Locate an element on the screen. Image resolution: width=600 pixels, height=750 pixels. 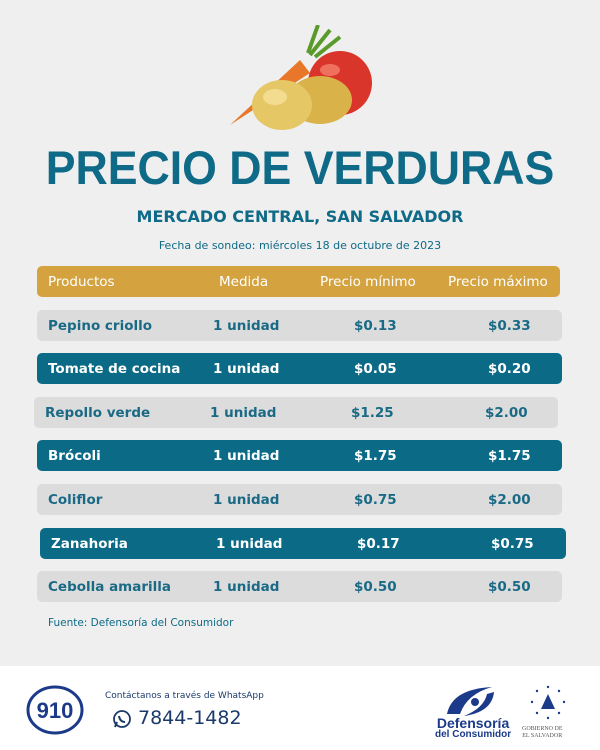
header-max-price: Precio máximo is located at coordinates (498, 281).